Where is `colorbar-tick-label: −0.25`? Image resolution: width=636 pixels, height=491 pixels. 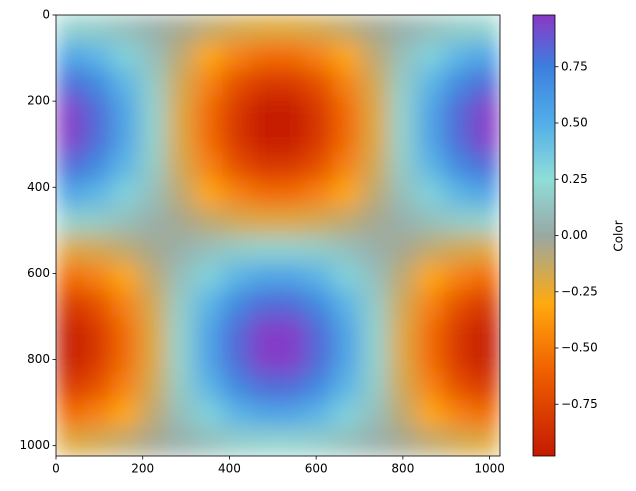 colorbar-tick-label: −0.25 is located at coordinates (579, 291).